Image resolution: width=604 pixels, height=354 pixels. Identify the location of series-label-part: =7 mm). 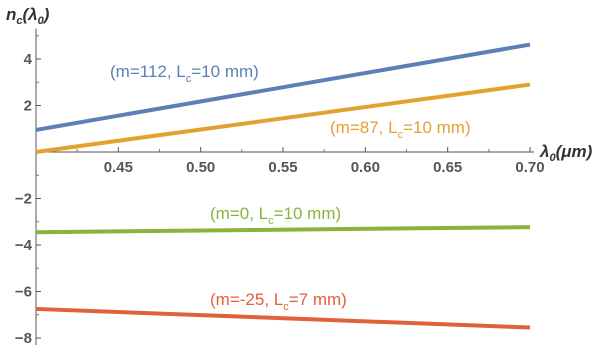
(318, 299).